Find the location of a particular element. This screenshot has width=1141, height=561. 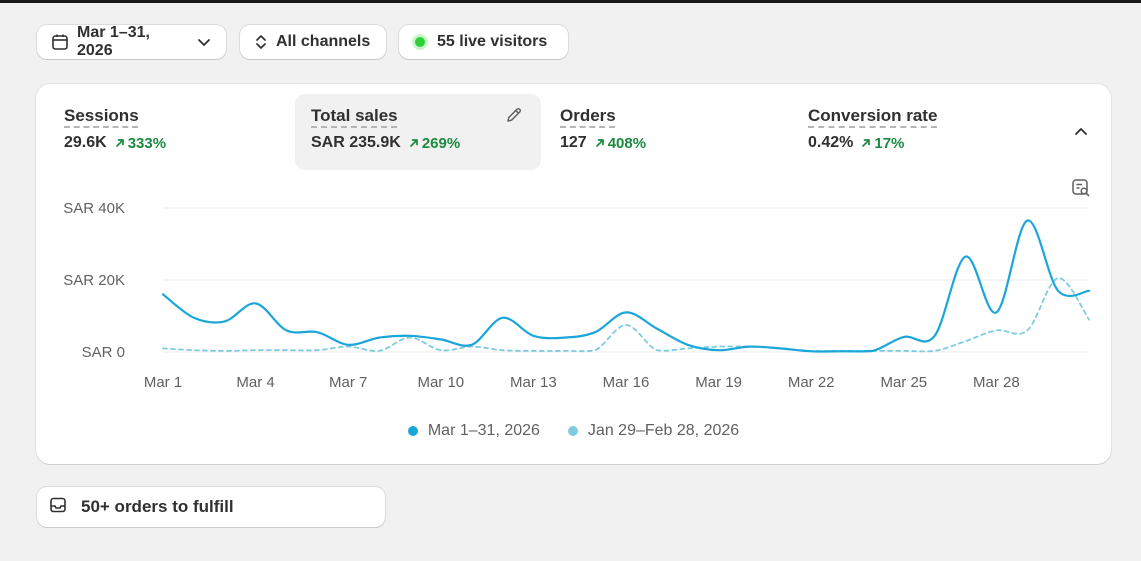

x-tick-label: Mar 4 is located at coordinates (255, 382).